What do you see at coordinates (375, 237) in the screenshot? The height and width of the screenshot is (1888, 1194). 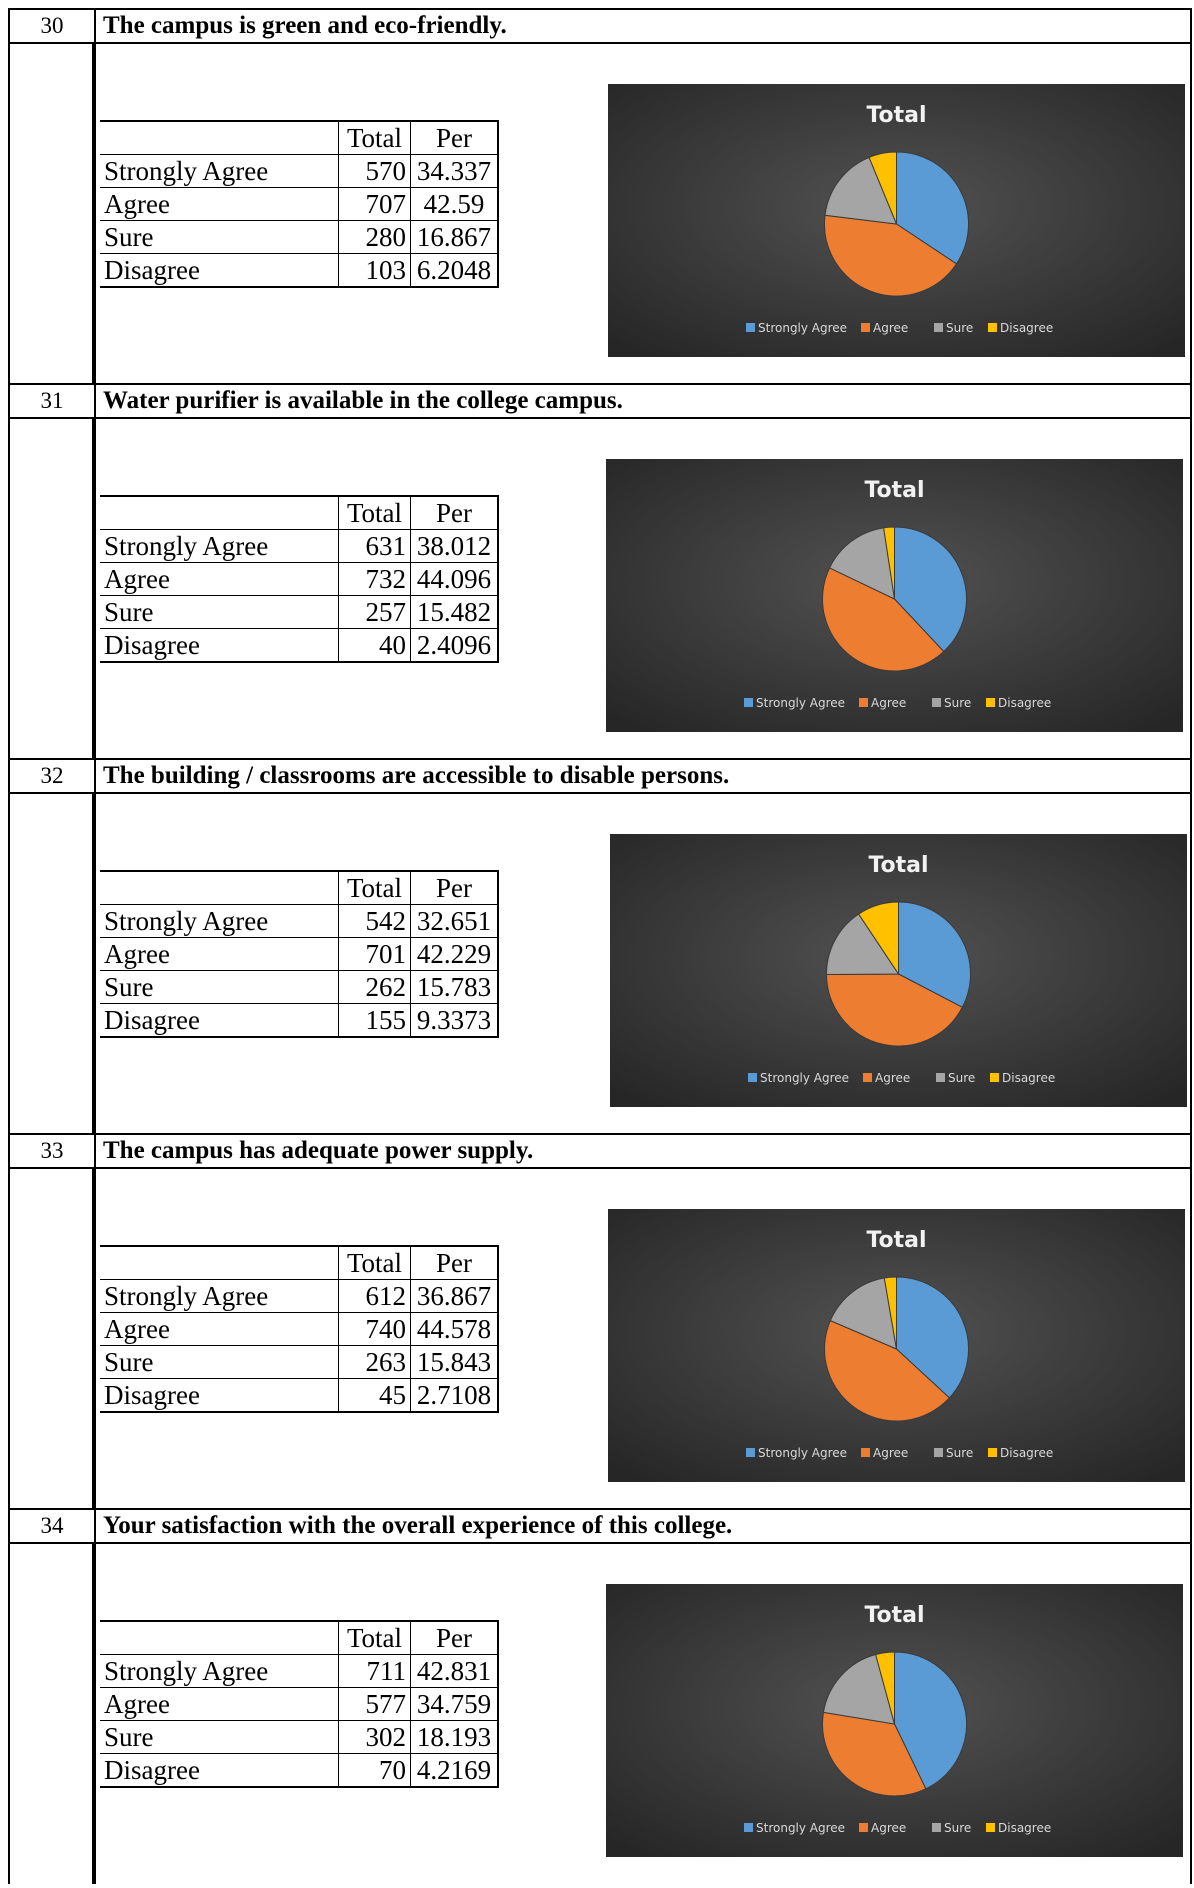 I see `row-total: 280` at bounding box center [375, 237].